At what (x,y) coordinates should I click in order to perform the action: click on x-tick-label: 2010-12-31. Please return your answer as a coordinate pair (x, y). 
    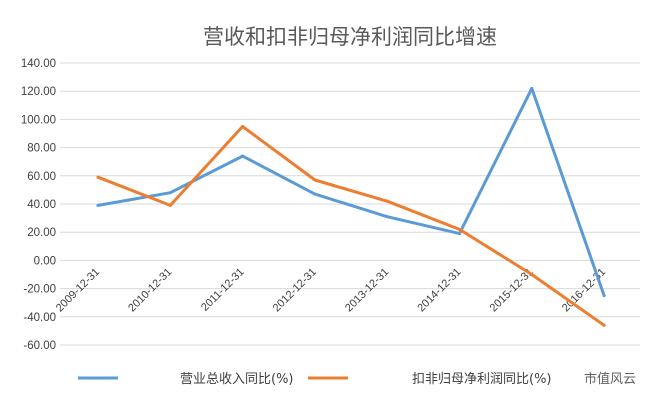
    Looking at the image, I should click on (150, 290).